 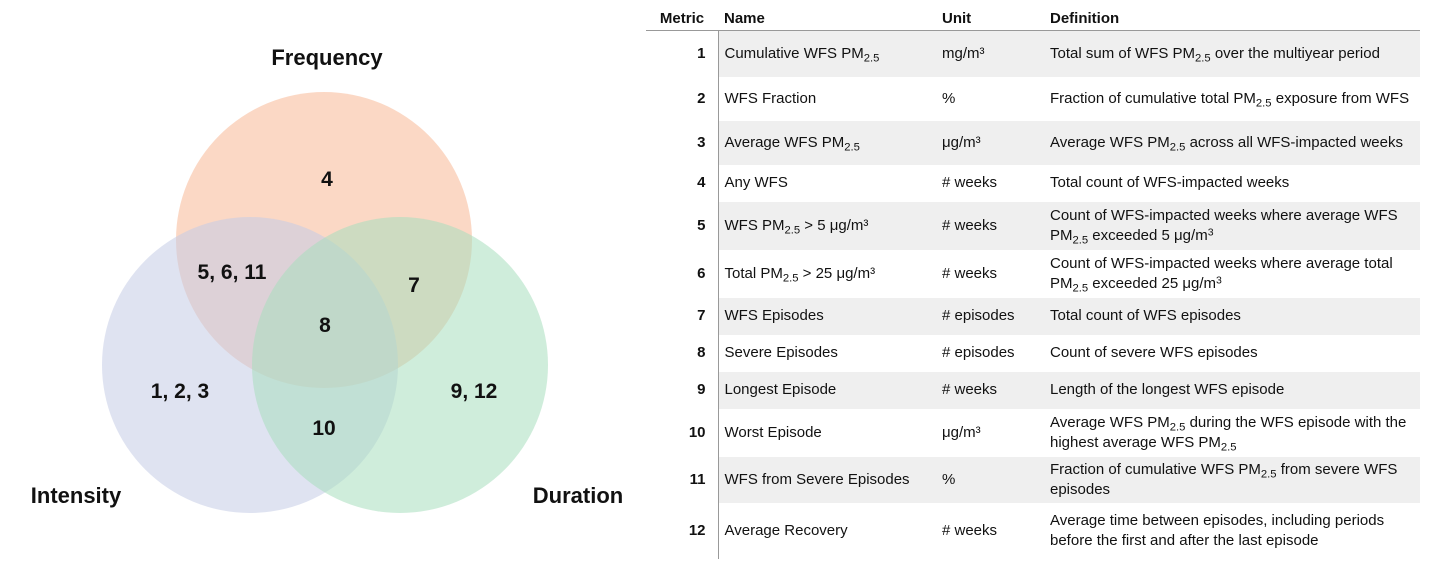 What do you see at coordinates (990, 53) in the screenshot?
I see `unit-cell: mg/m³` at bounding box center [990, 53].